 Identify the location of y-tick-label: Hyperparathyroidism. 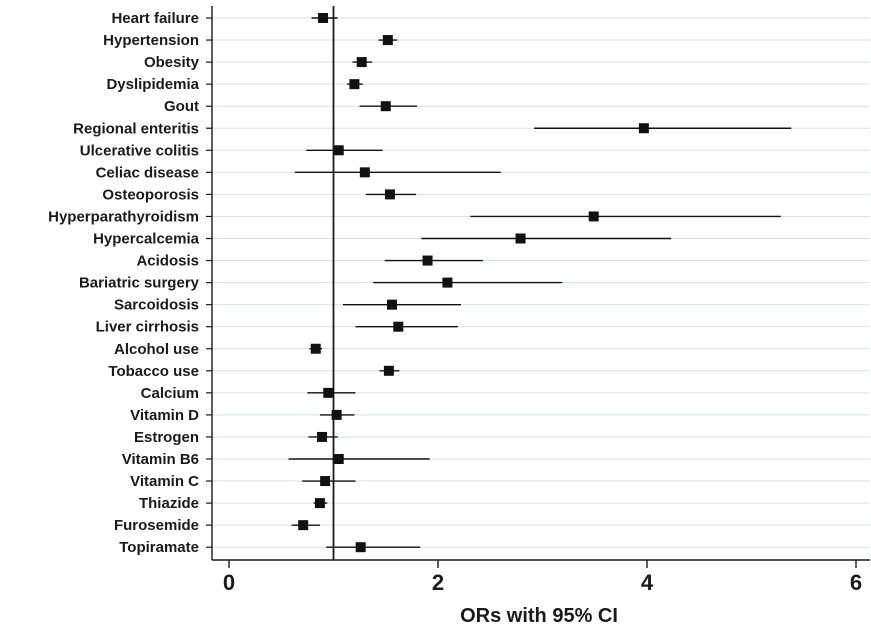
(123, 216).